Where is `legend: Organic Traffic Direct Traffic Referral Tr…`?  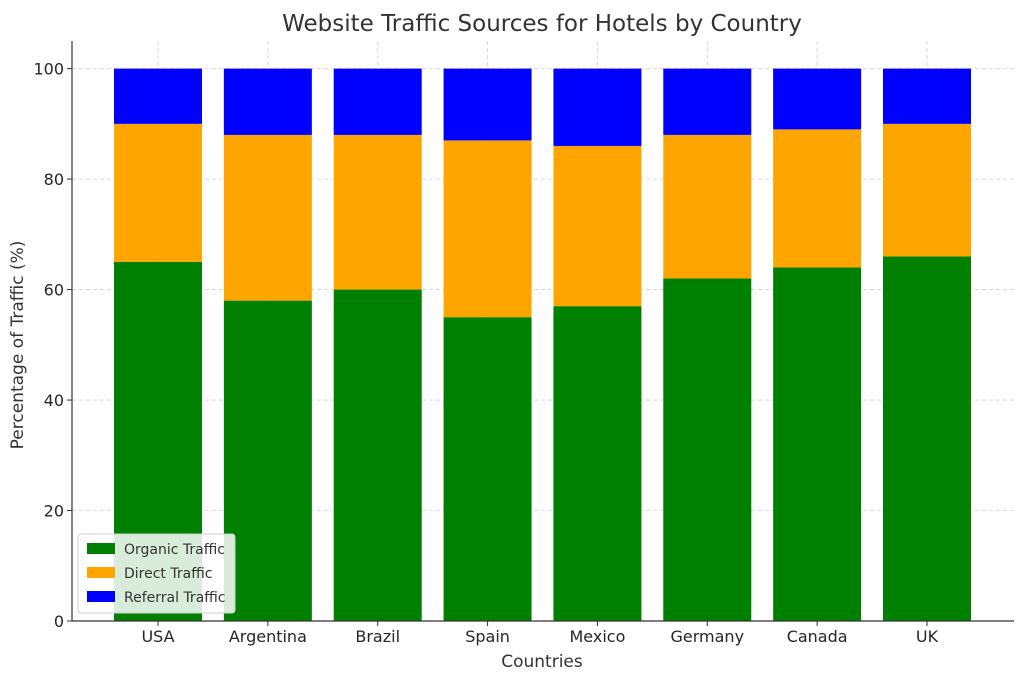 legend: Organic Traffic Direct Traffic Referral Tr… is located at coordinates (156, 573).